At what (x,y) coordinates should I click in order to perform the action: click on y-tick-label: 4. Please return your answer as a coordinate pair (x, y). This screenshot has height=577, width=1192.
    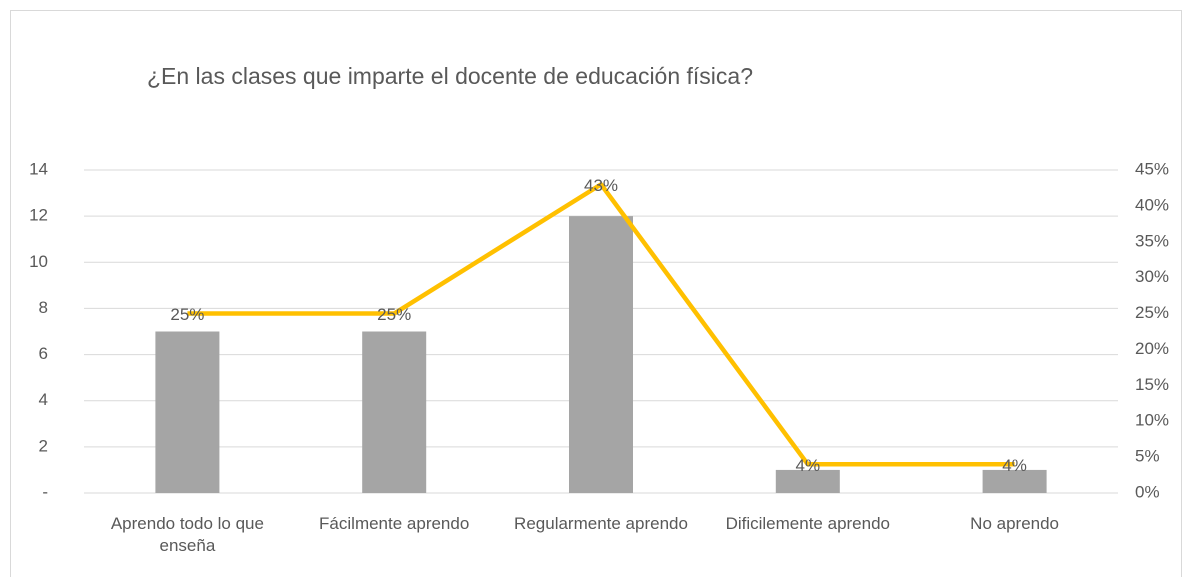
    Looking at the image, I should click on (43, 399).